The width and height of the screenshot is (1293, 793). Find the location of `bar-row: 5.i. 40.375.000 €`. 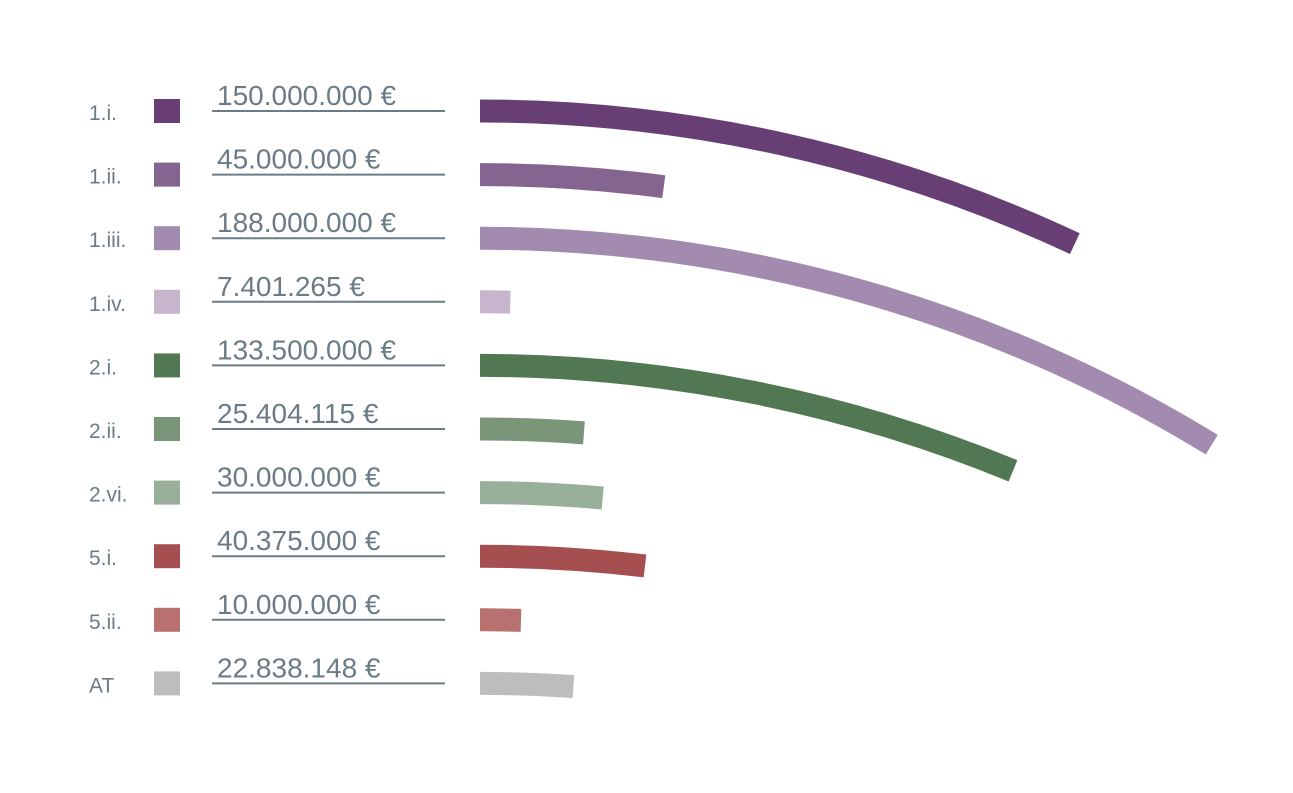

bar-row: 5.i. 40.375.000 € is located at coordinates (368, 551).